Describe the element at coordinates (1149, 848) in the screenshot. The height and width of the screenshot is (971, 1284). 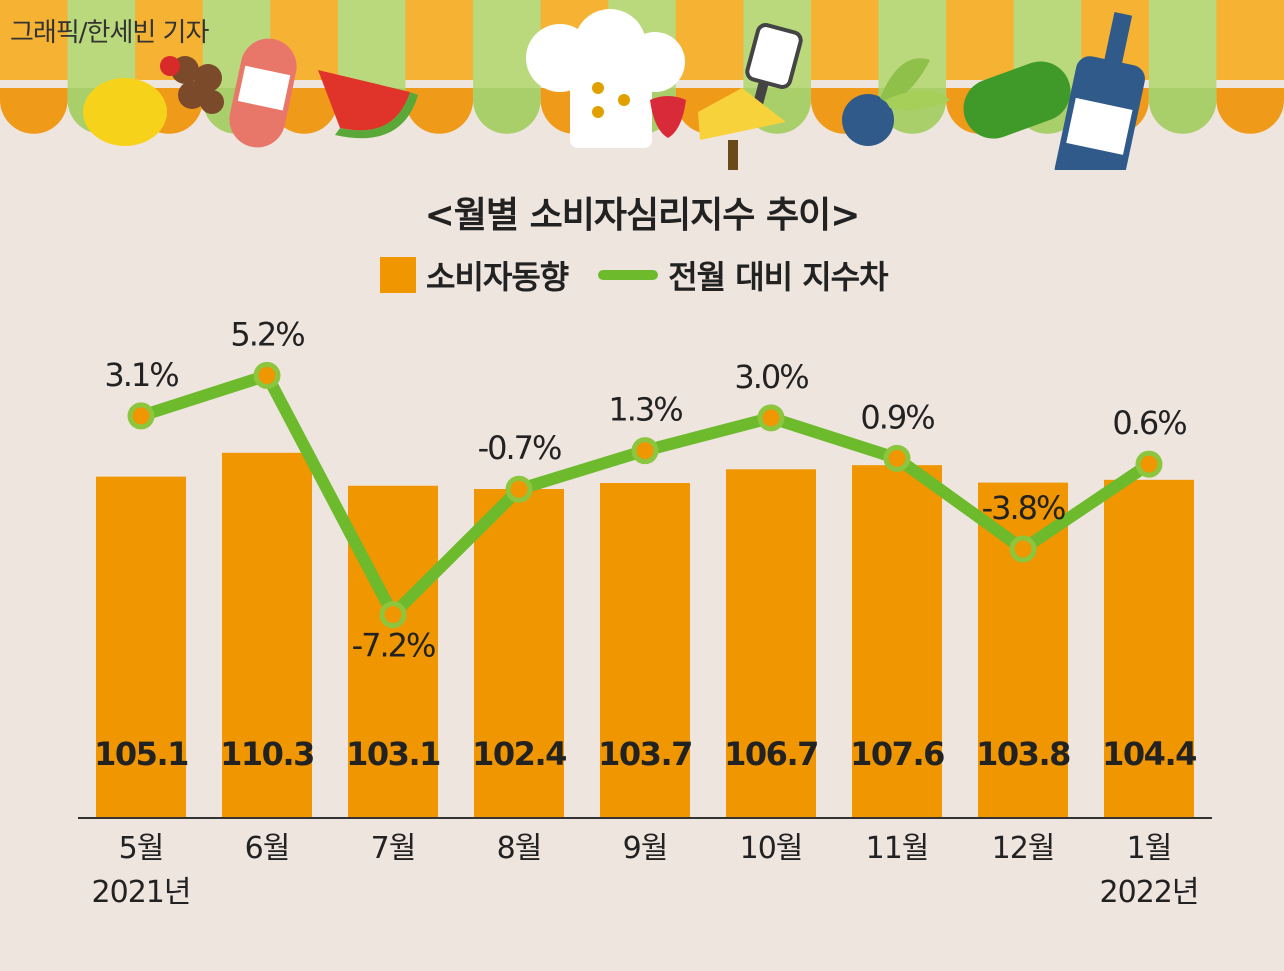
I see `x-tick-label: 1월` at that location.